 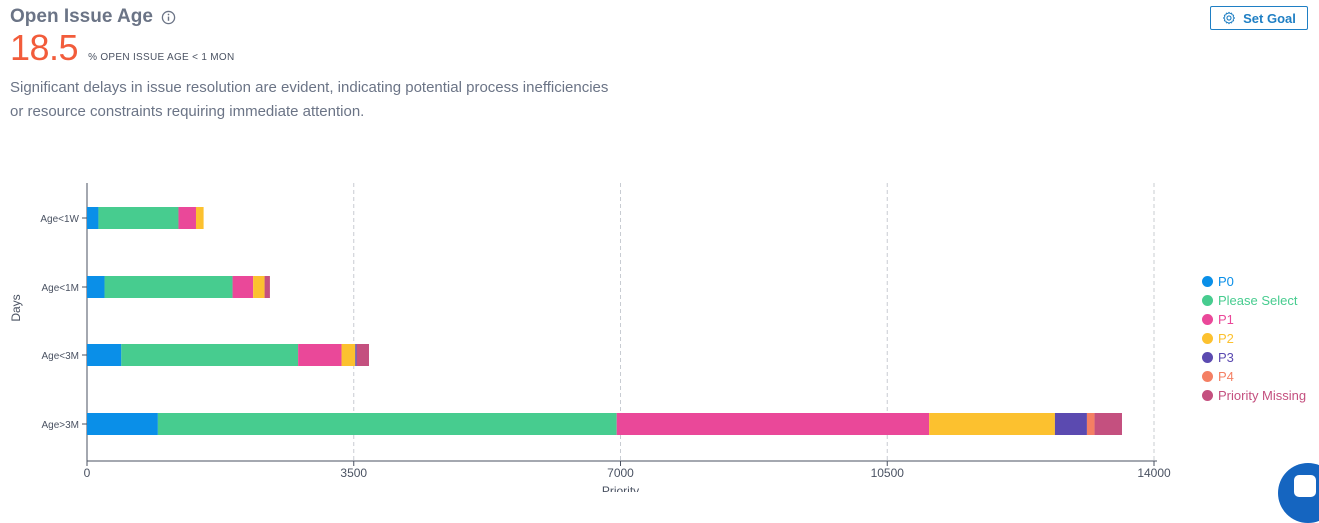 I want to click on bar-Age<1W-p2, so click(x=199, y=218).